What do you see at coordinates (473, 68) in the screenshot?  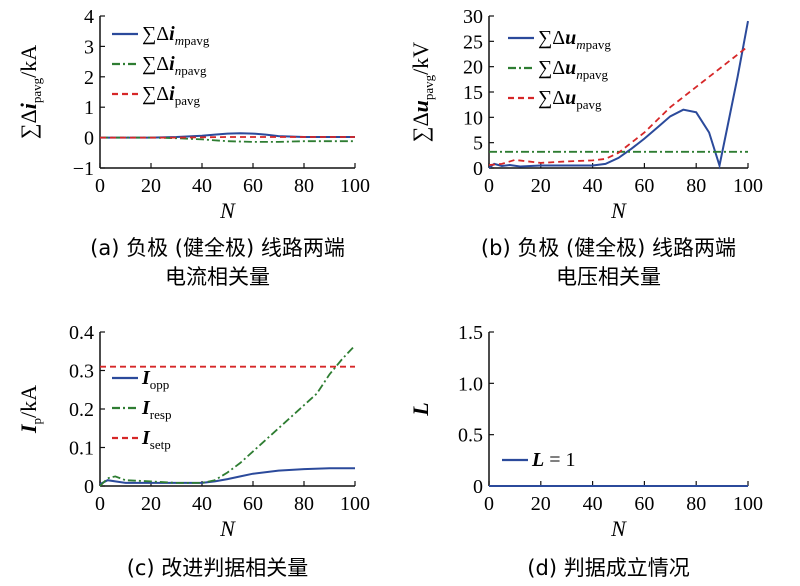 I see `y-tick-label: 20` at bounding box center [473, 68].